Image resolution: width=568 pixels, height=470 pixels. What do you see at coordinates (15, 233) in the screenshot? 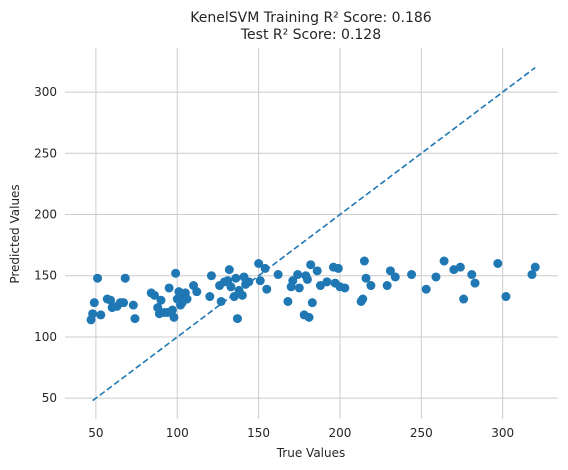
I see `y-axis-label: Predicted Values` at bounding box center [15, 233].